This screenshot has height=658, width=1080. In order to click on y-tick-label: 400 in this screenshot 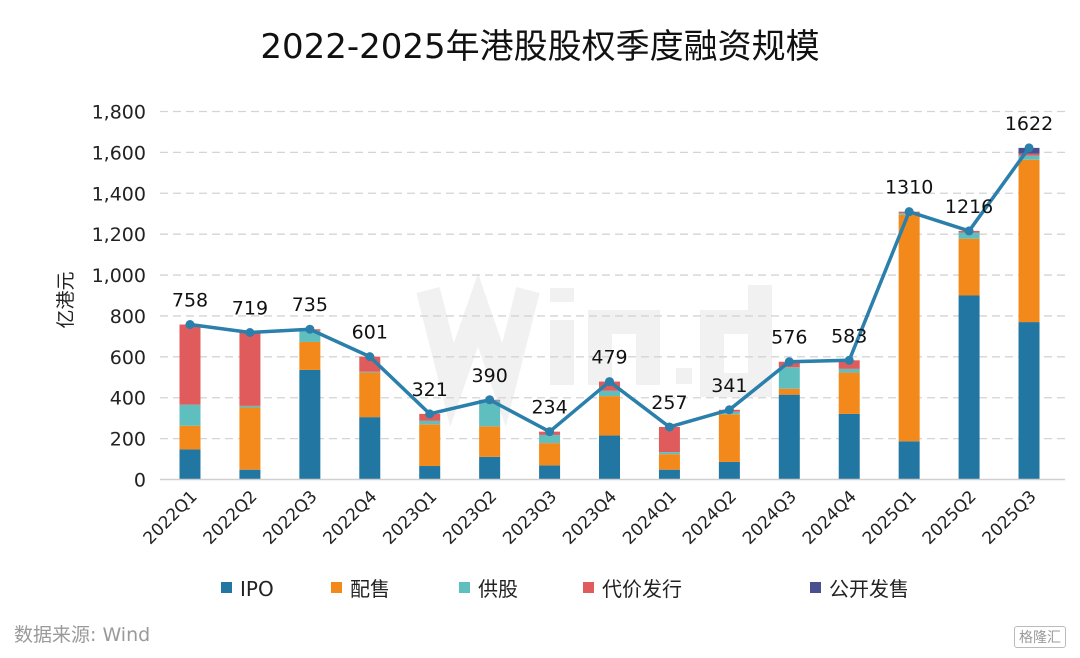, I will do `click(128, 399)`.